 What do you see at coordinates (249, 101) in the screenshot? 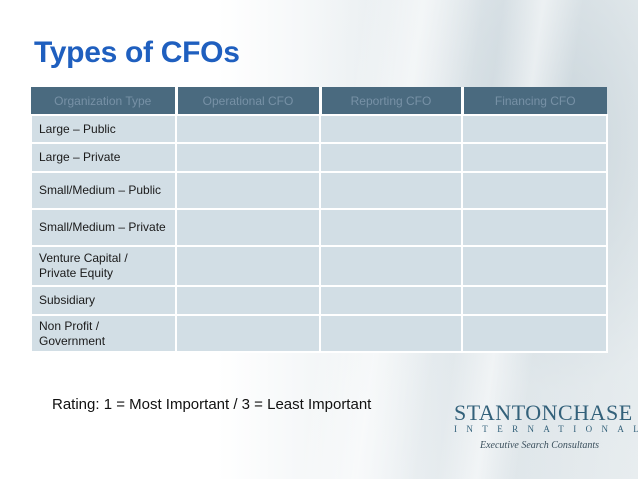
I see `header-operational-cfo: Operational CFO` at bounding box center [249, 101].